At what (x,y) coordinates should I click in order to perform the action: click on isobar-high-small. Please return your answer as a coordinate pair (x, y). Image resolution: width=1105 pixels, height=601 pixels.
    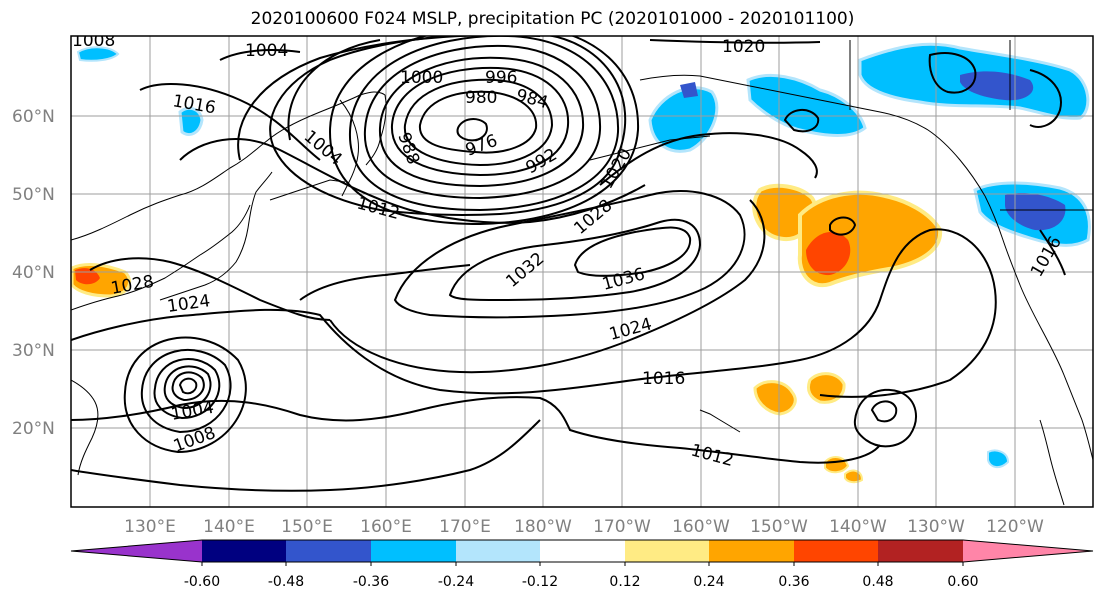
    Looking at the image, I should click on (884, 411).